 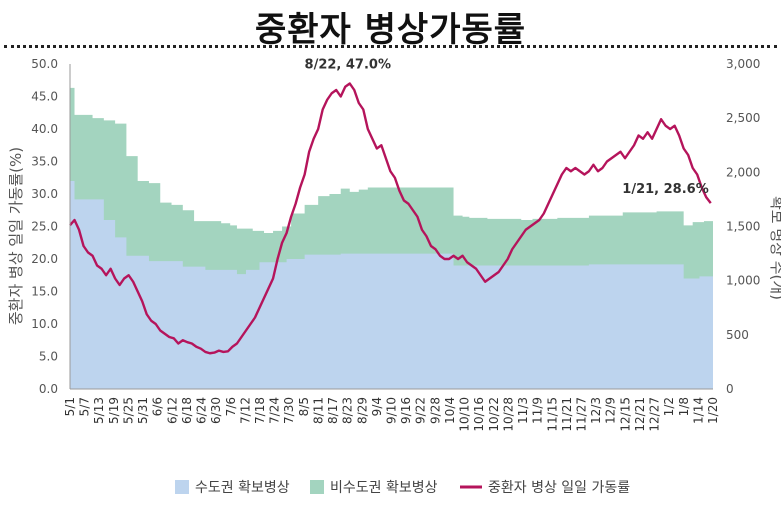 What do you see at coordinates (16, 236) in the screenshot?
I see `y-axis-left-title: 중환자 병상 일일 가동률(%)` at bounding box center [16, 236].